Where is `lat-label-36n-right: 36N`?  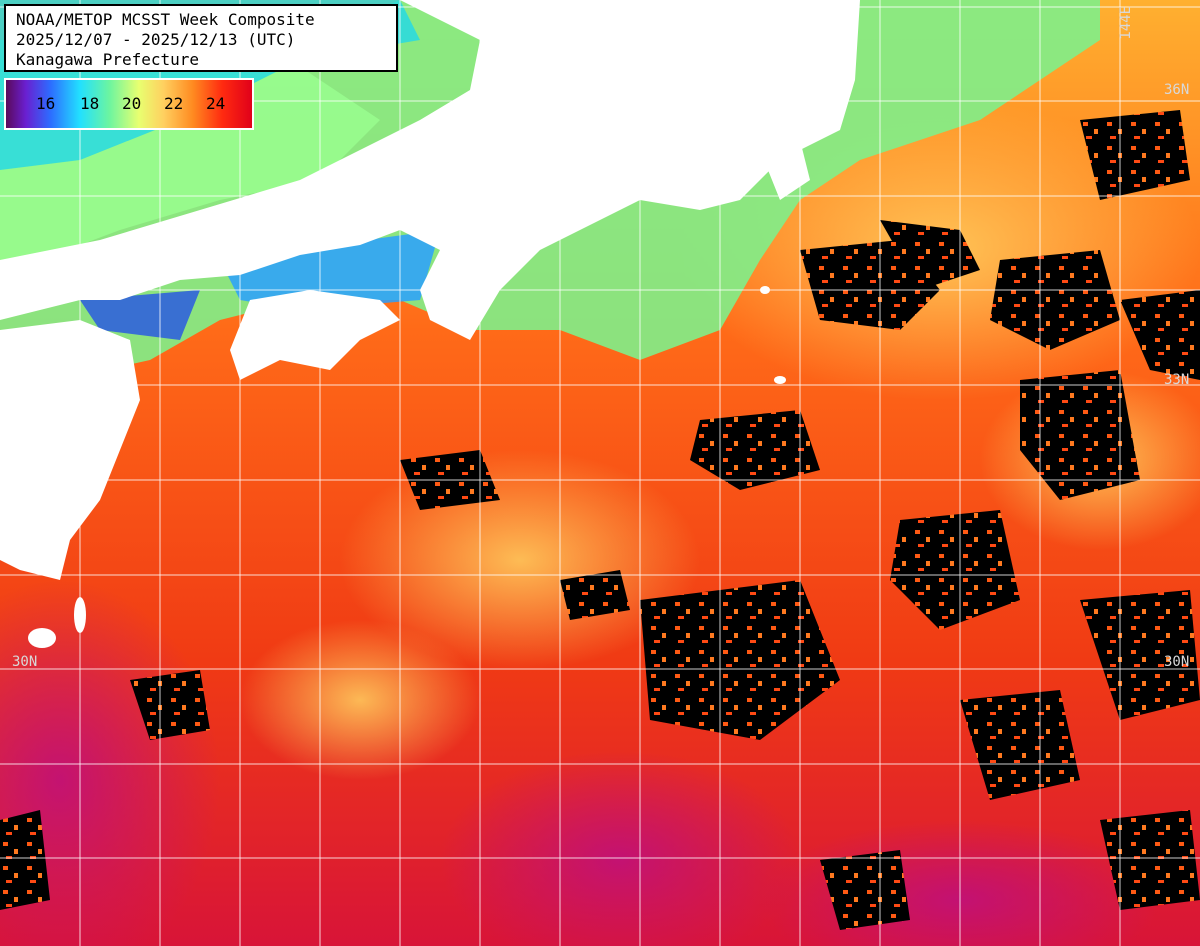 lat-label-36n-right: 36N is located at coordinates (1177, 90).